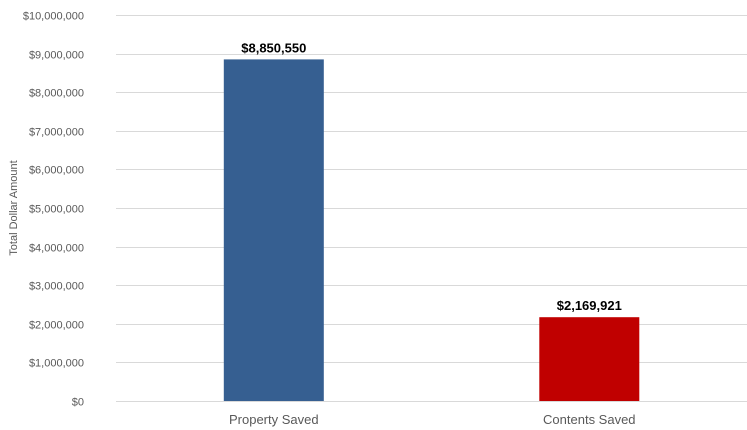 This screenshot has width=747, height=430. Describe the element at coordinates (78, 403) in the screenshot. I see `y-tick-label: $0` at that location.